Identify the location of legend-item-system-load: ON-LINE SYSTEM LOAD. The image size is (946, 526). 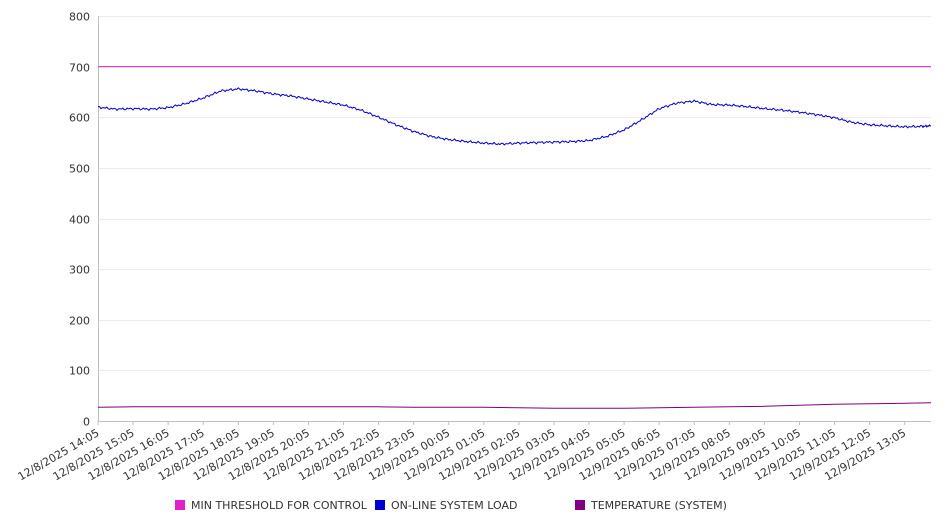
(446, 505).